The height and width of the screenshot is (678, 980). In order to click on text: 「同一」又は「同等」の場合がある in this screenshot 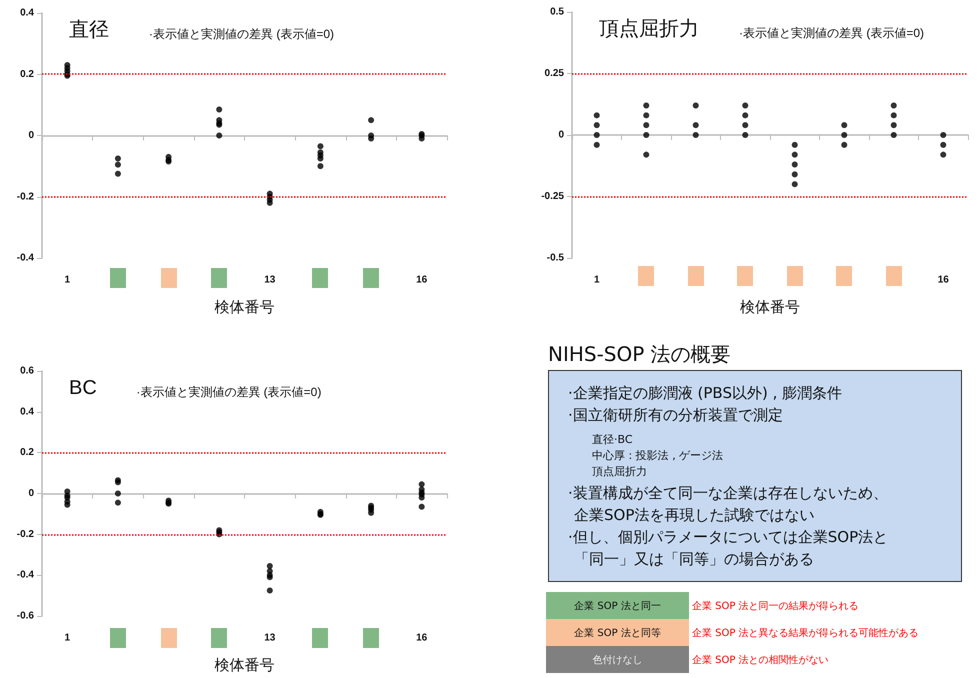, I will do `click(694, 559)`.